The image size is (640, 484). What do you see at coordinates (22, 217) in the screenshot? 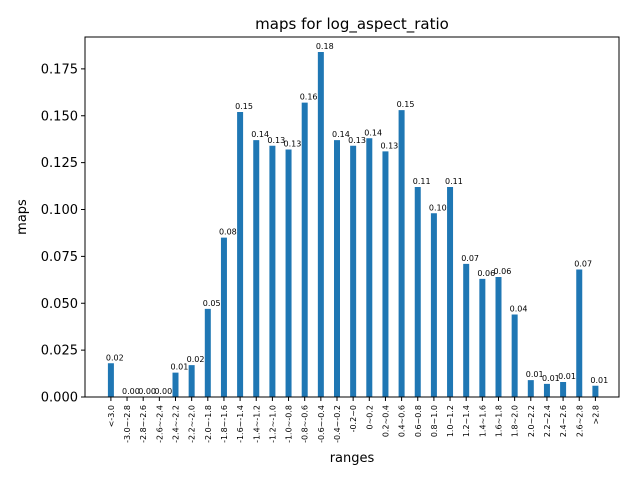
I see `y-axis-label: maps` at bounding box center [22, 217].